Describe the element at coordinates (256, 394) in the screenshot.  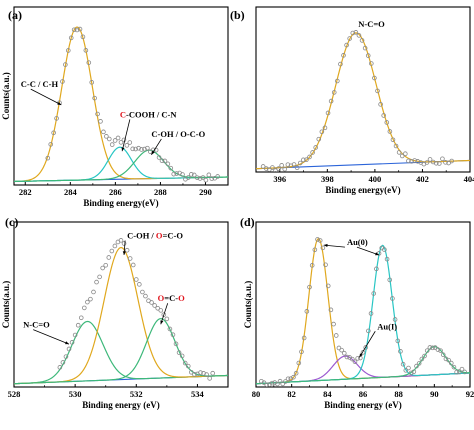
I see `x-tick-label: 80` at that location.